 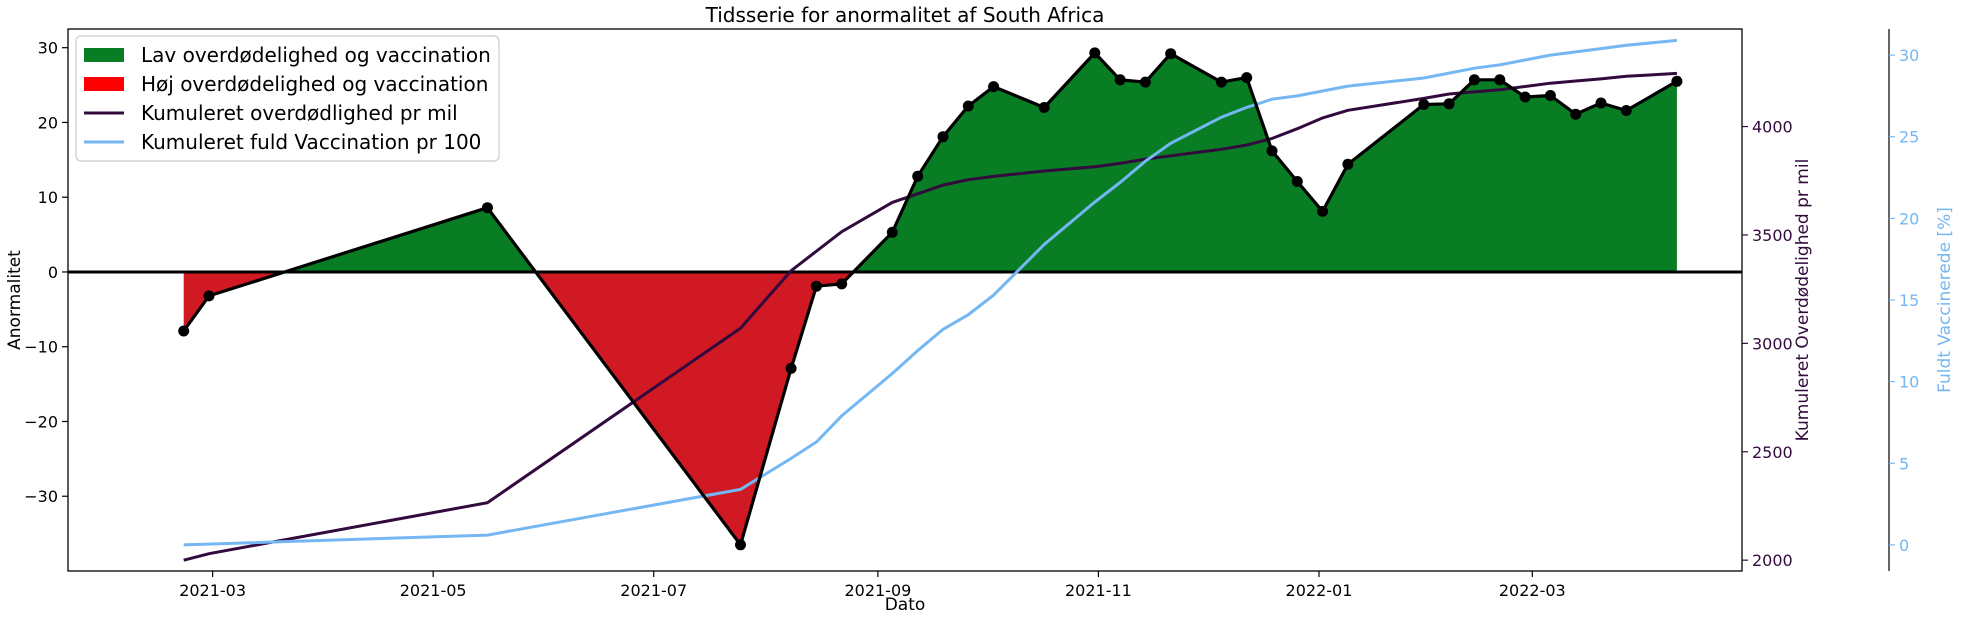 What do you see at coordinates (48, 48) in the screenshot?
I see `y-tick-label: 30` at bounding box center [48, 48].